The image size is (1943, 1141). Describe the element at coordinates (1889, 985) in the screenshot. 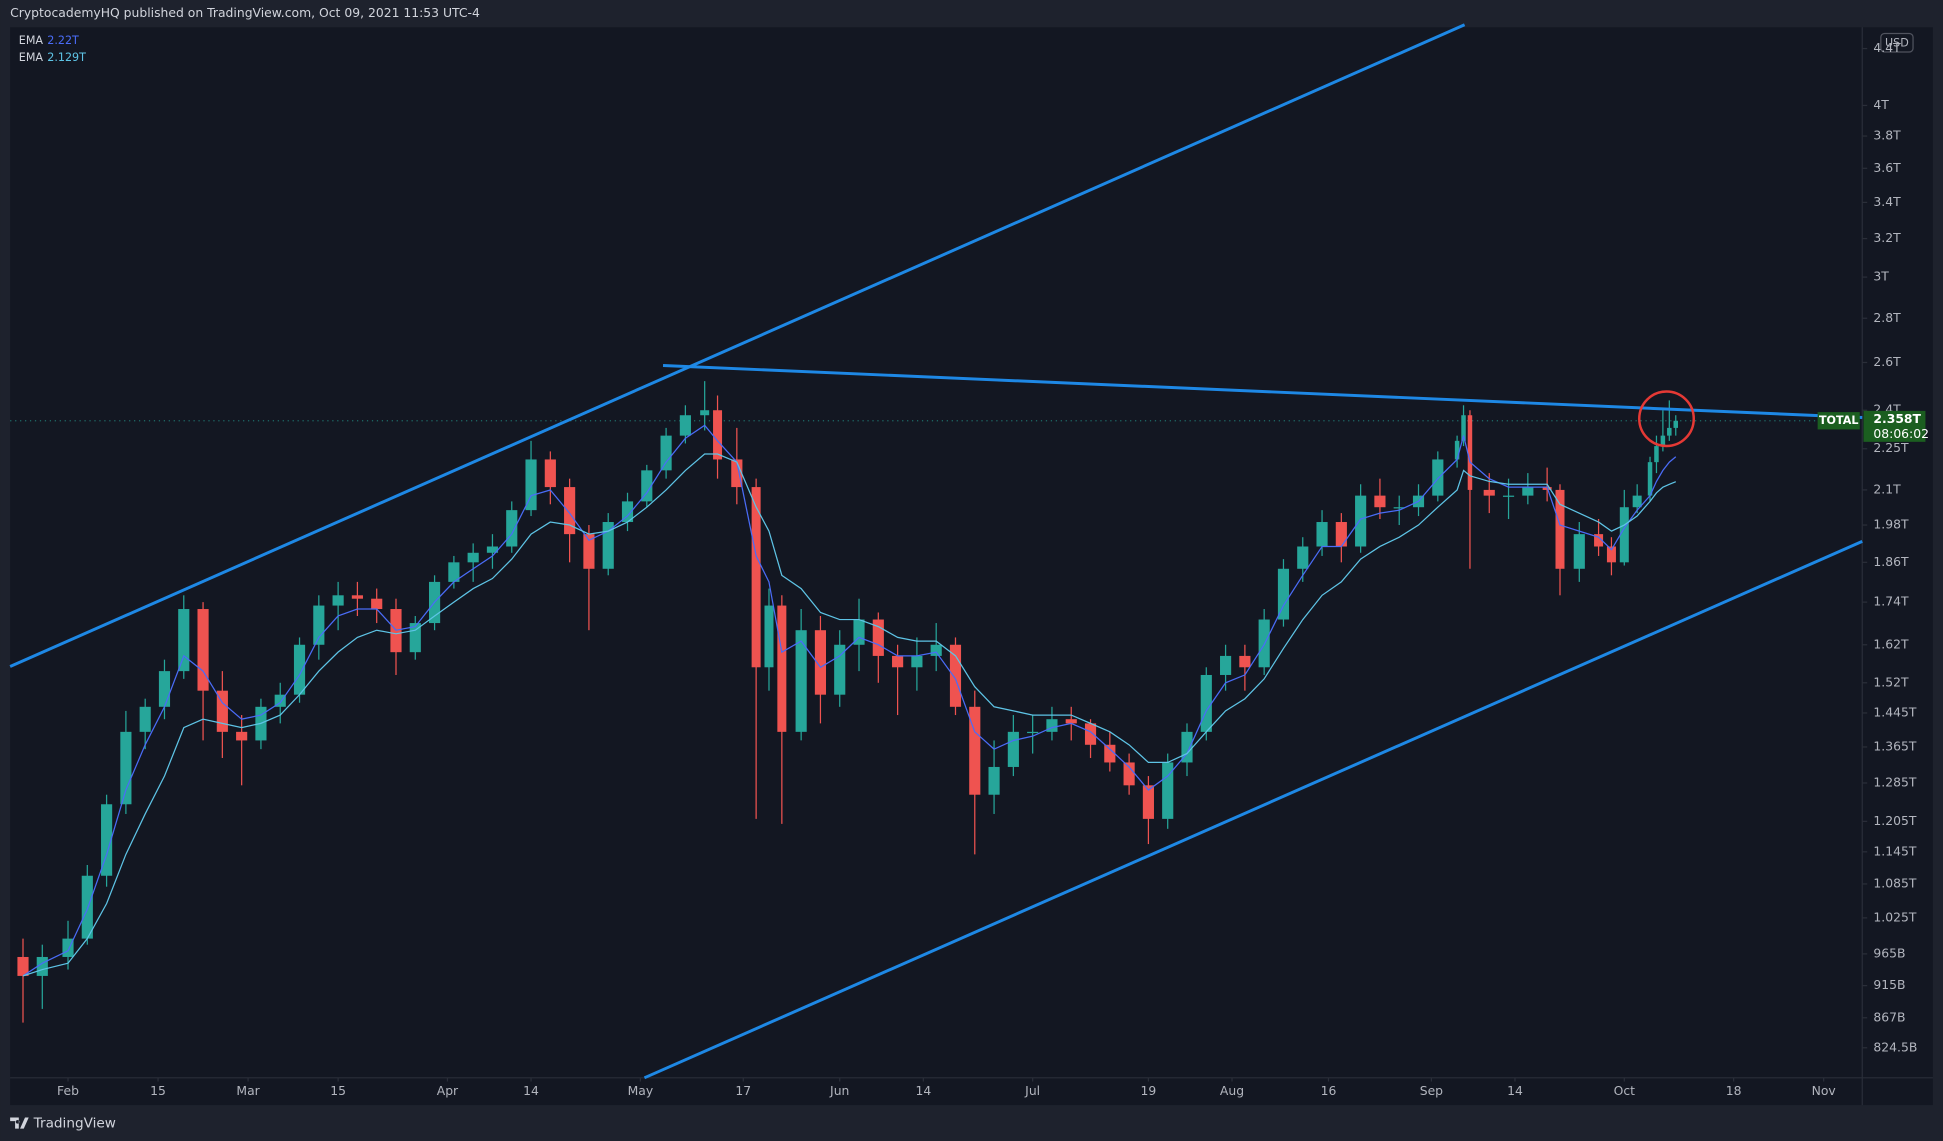

I see `y-tick-label: 915B` at that location.